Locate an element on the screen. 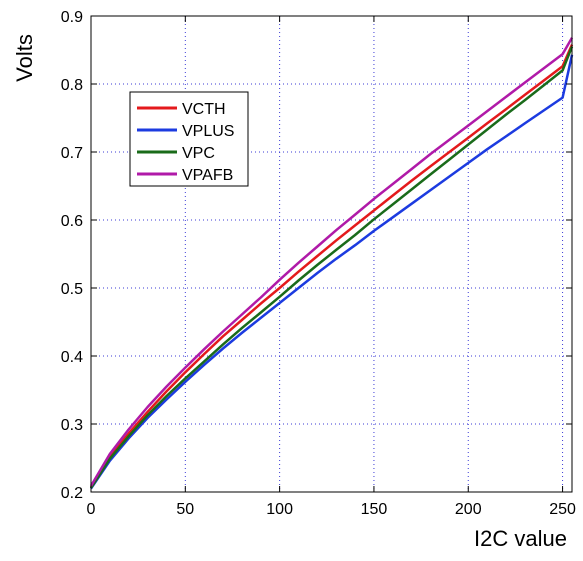 The image size is (583, 561). y-tick-label: 0.9 is located at coordinates (72, 17).